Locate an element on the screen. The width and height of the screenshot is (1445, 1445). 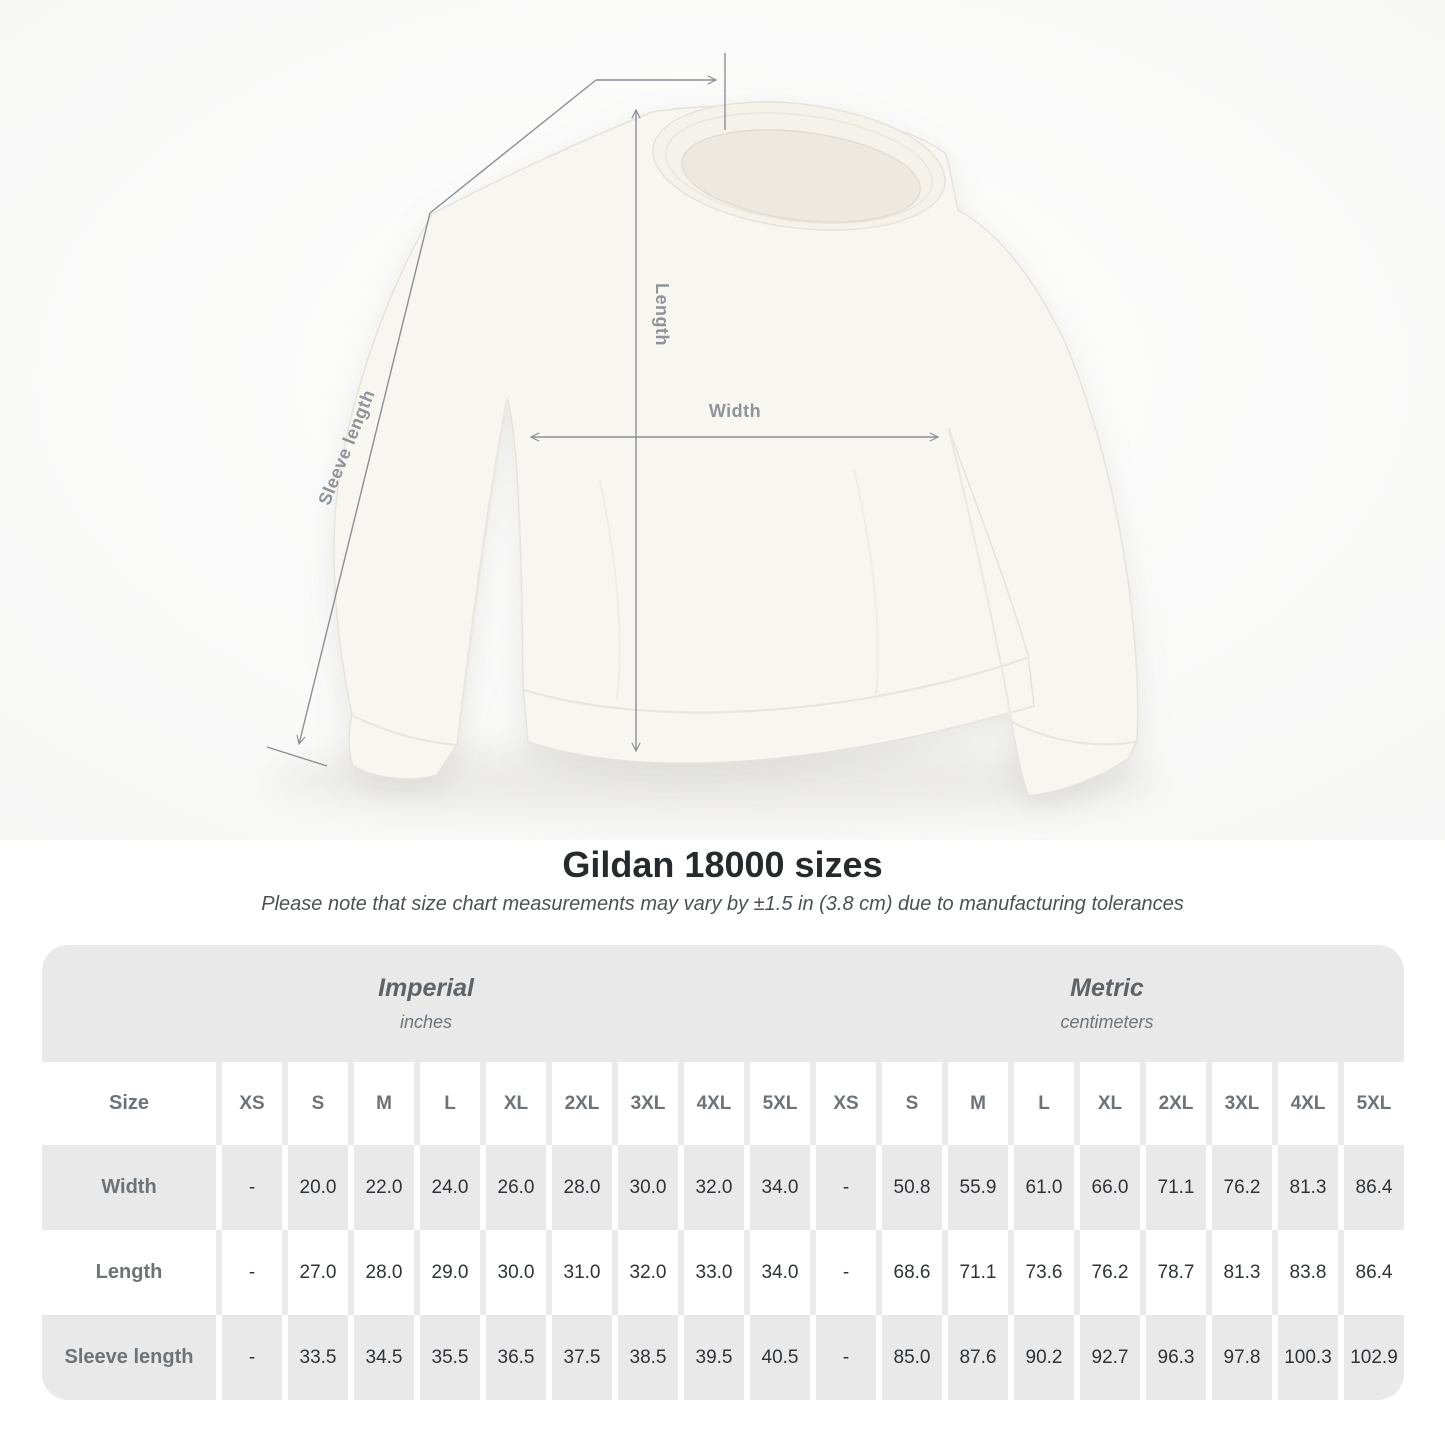
value-cell: 87.6 is located at coordinates (975, 1357).